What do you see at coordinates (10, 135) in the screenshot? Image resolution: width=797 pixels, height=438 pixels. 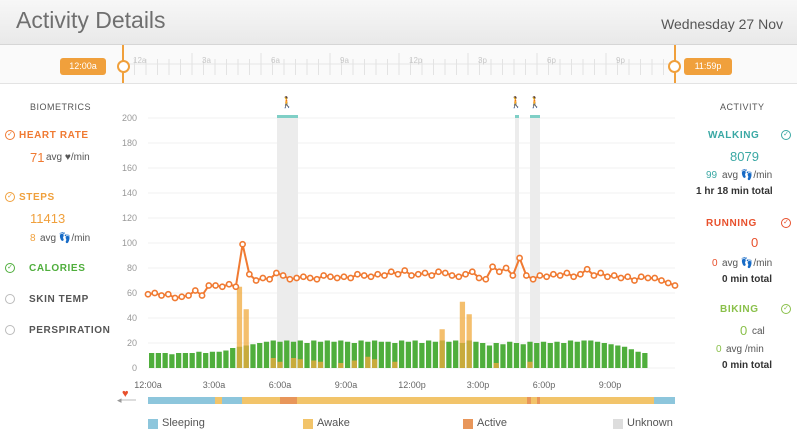 I see `heart-rate-toggle: ✓` at bounding box center [10, 135].